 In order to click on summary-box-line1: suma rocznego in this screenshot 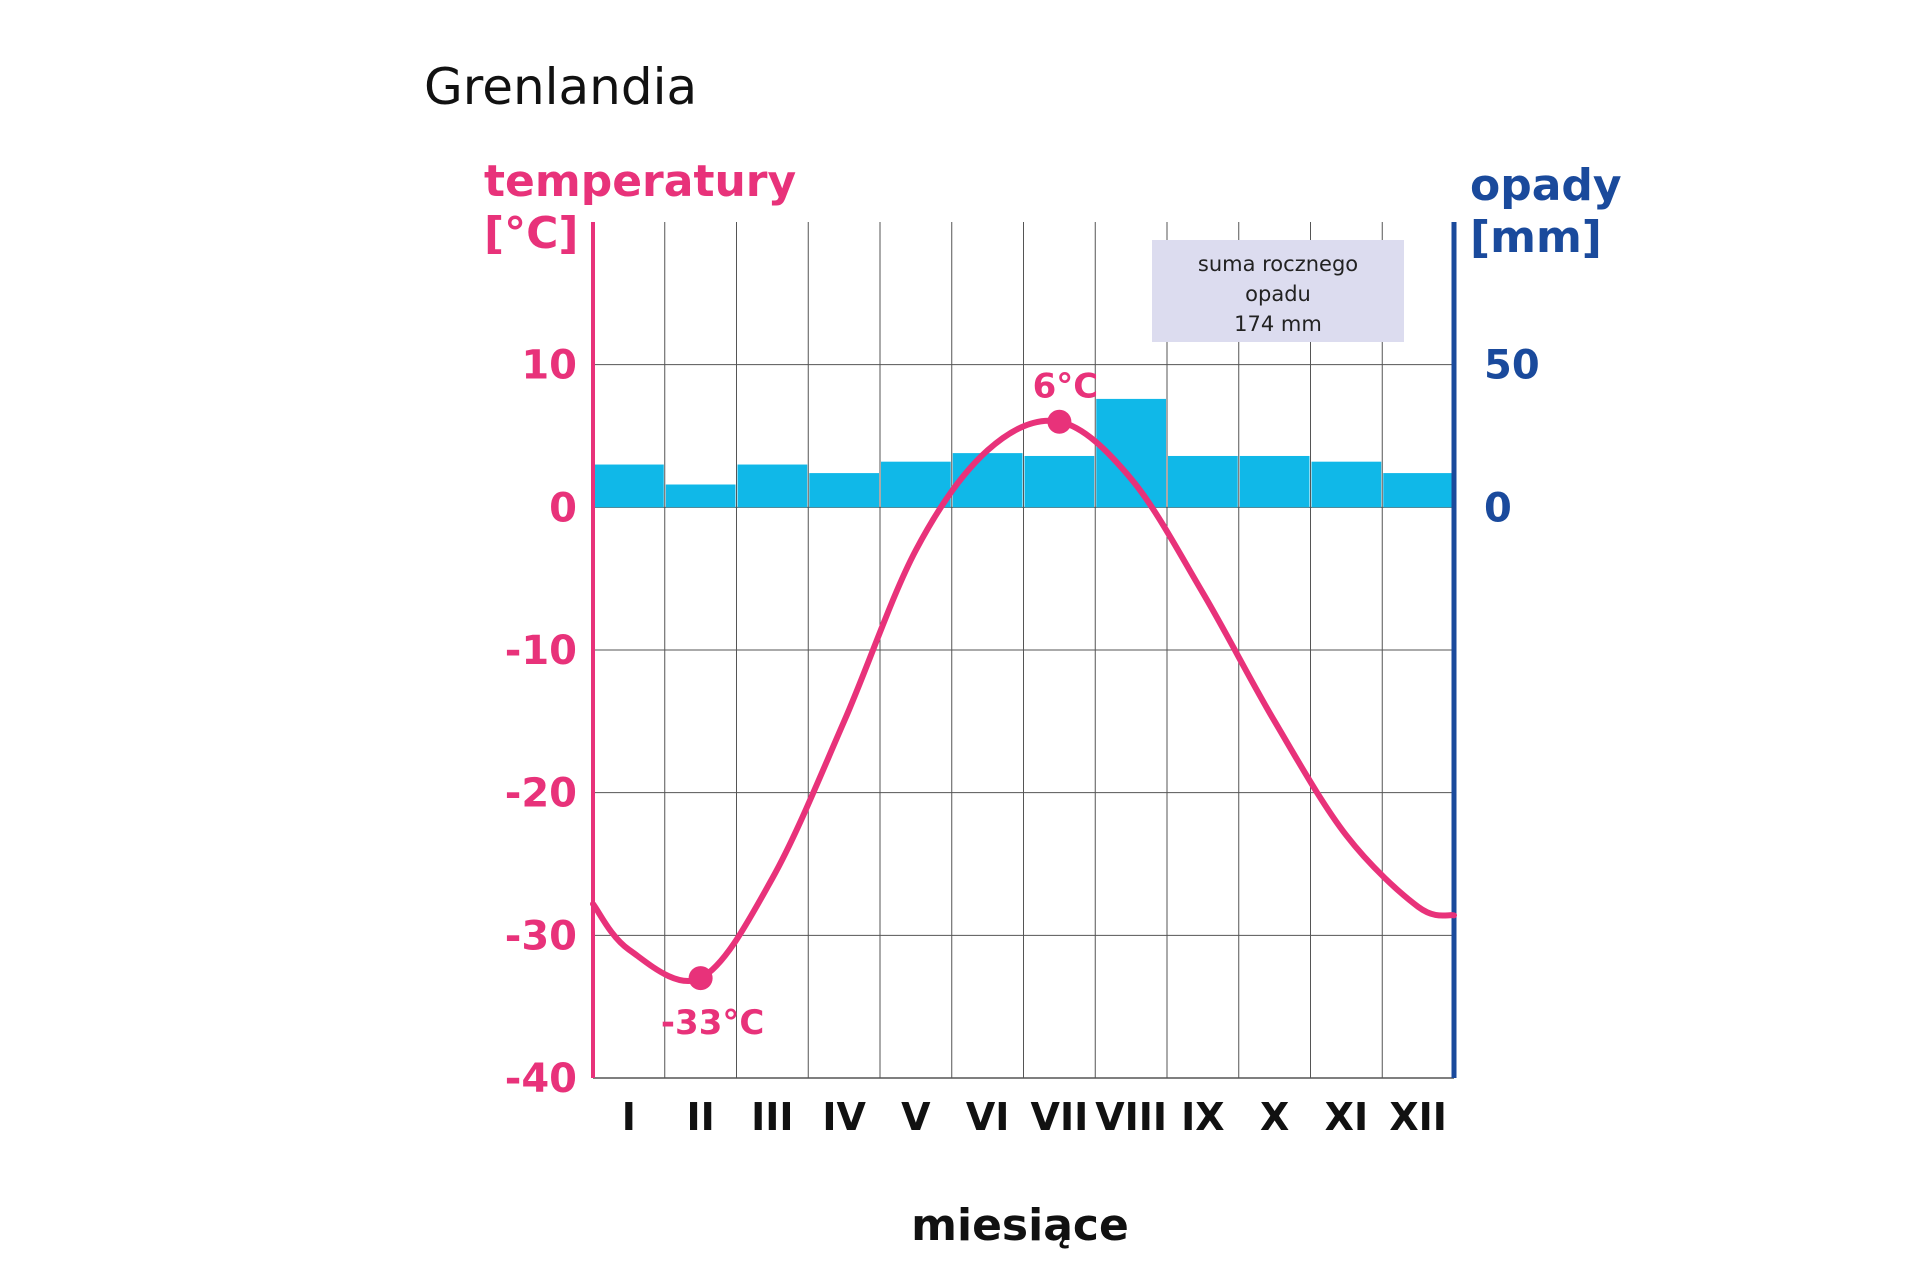, I will do `click(1278, 264)`.